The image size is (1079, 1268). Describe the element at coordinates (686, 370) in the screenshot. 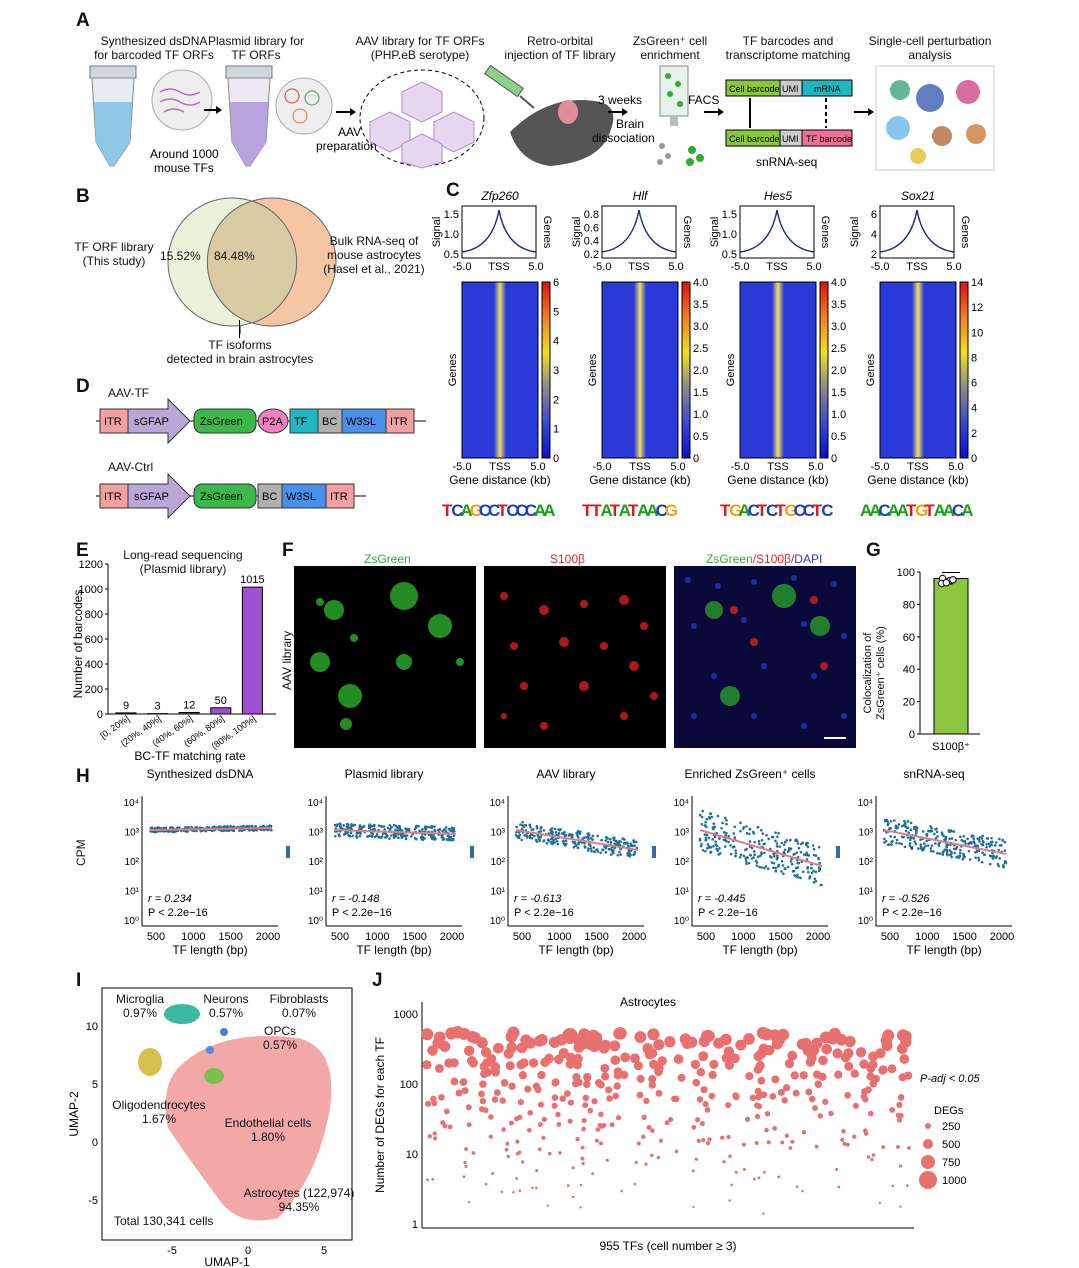

I see `colorbar` at that location.